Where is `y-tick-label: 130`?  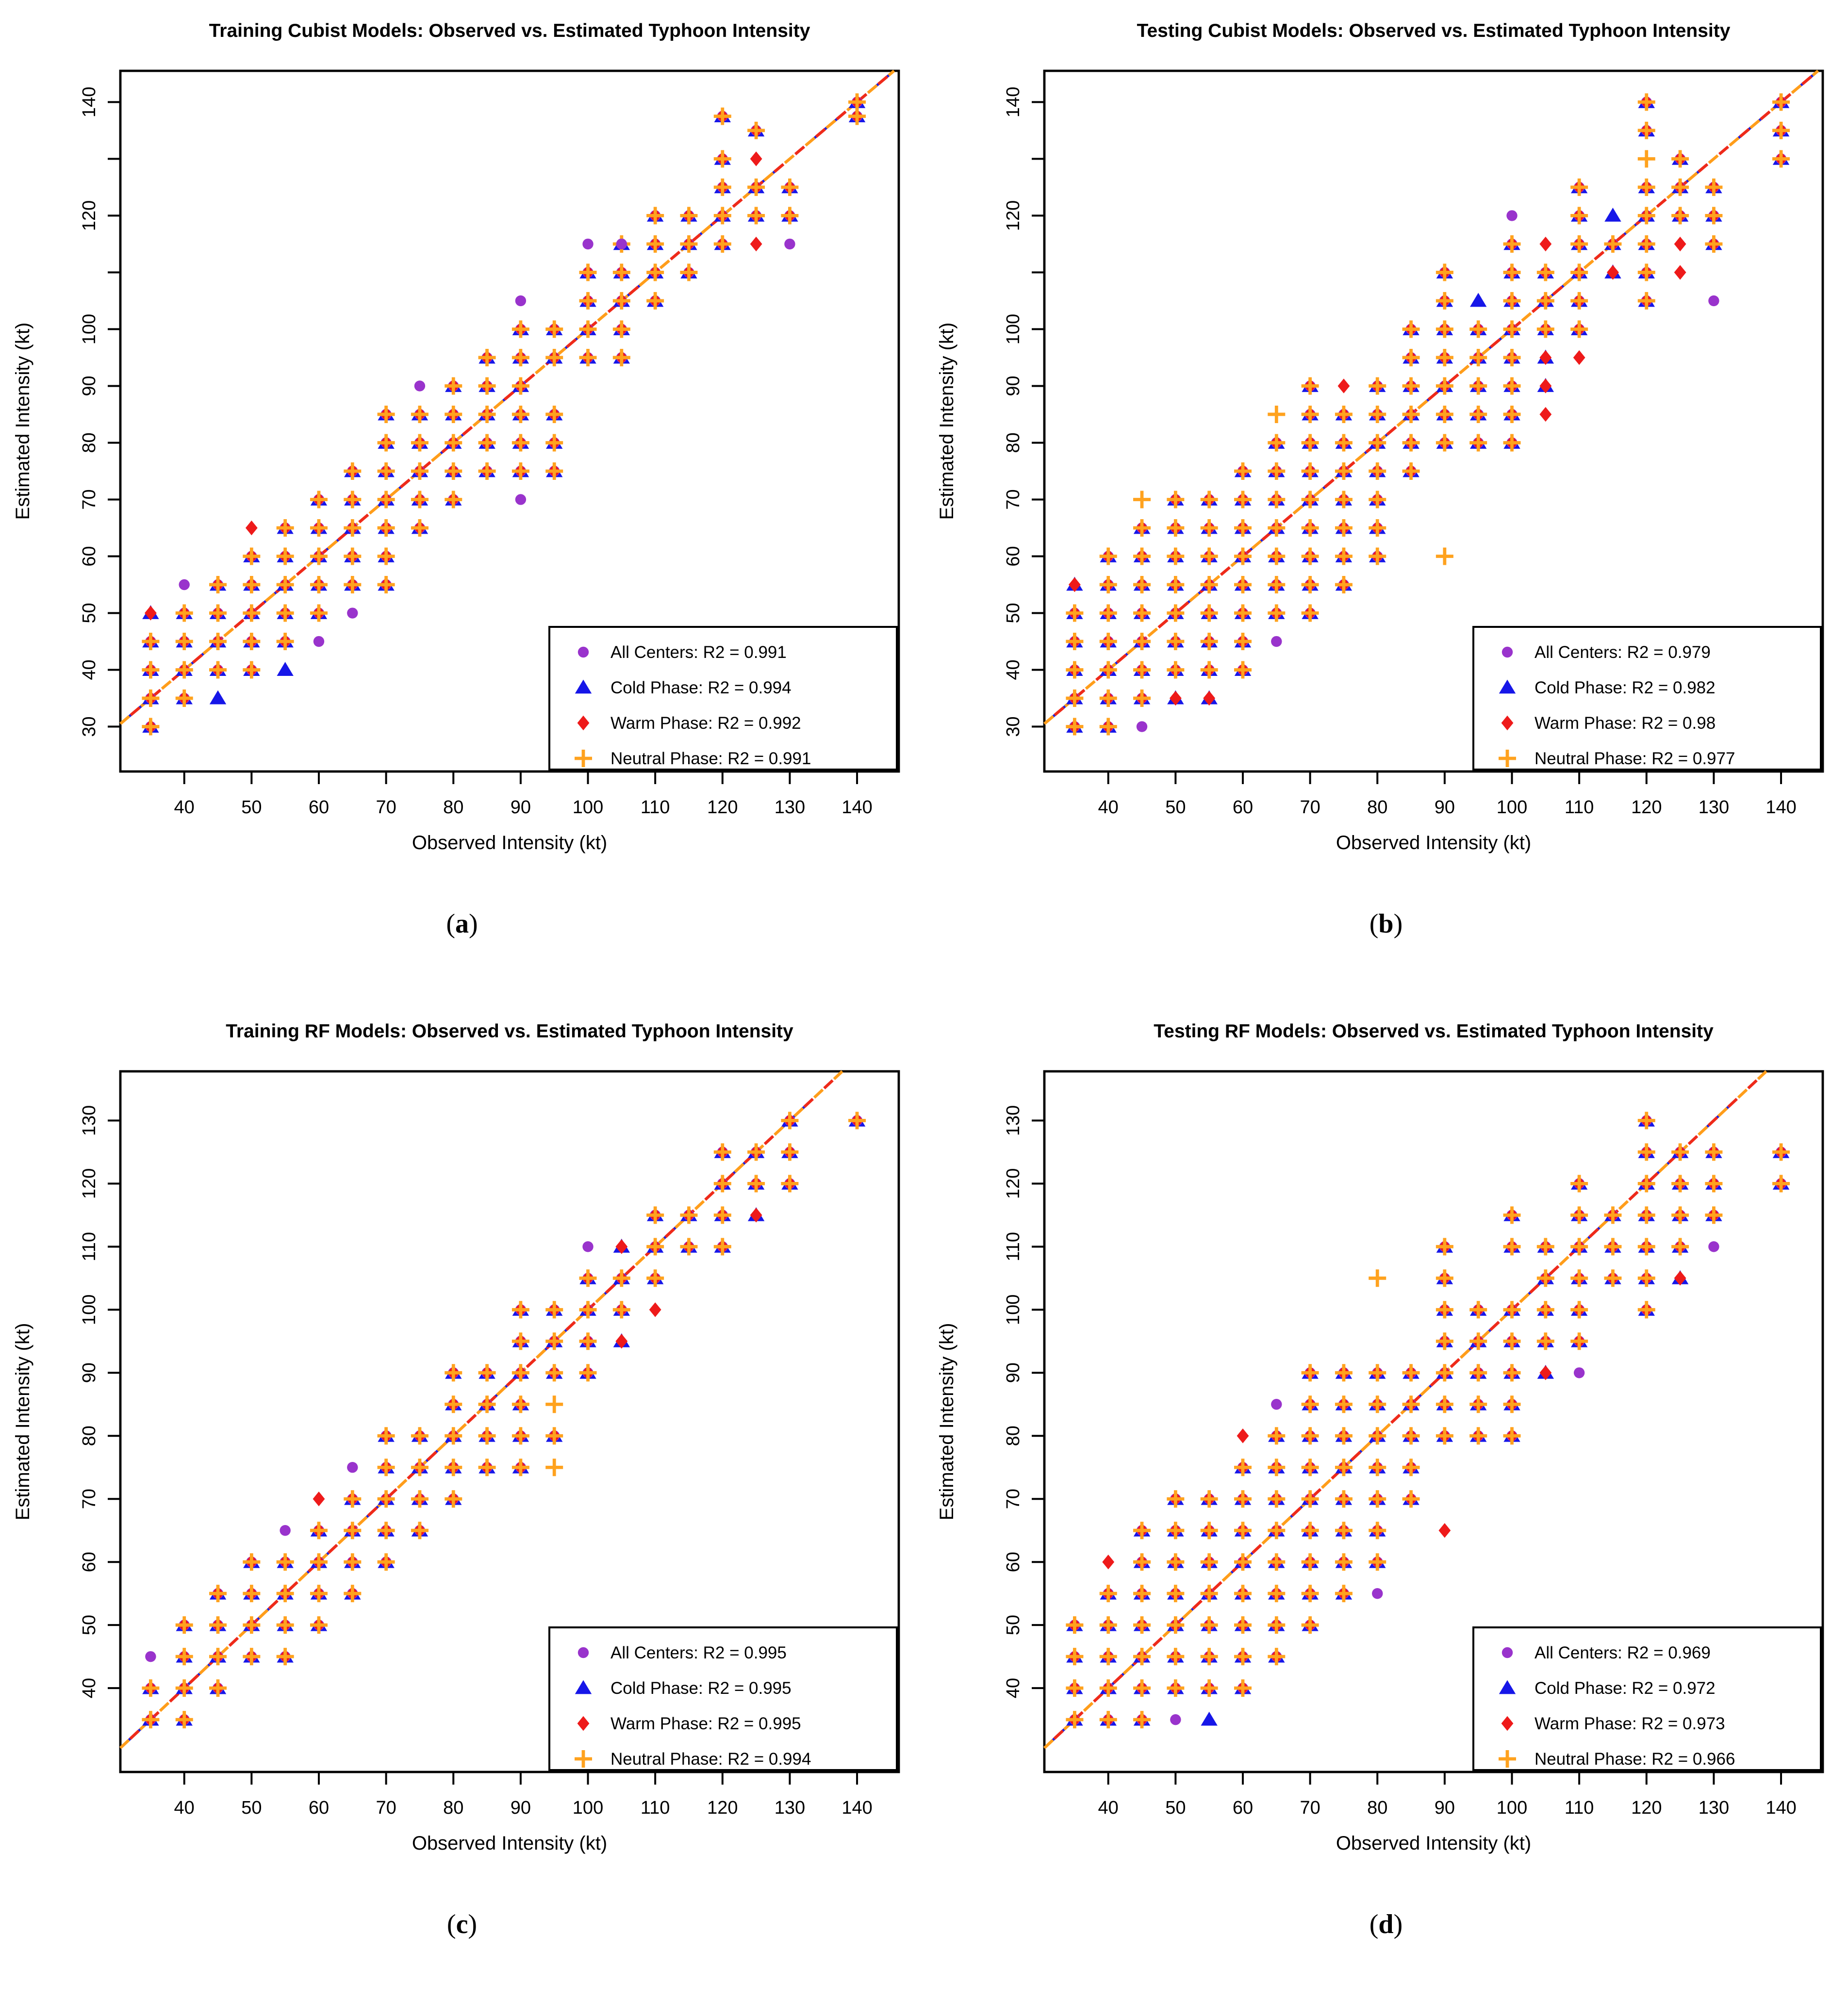
y-tick-label: 130 is located at coordinates (89, 1120).